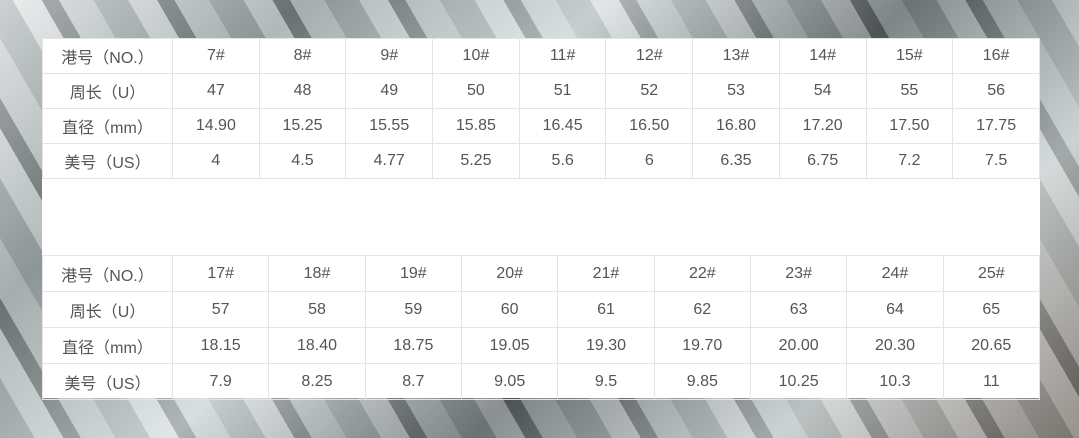 The height and width of the screenshot is (438, 1079). What do you see at coordinates (606, 273) in the screenshot?
I see `cell-no: 21#` at bounding box center [606, 273].